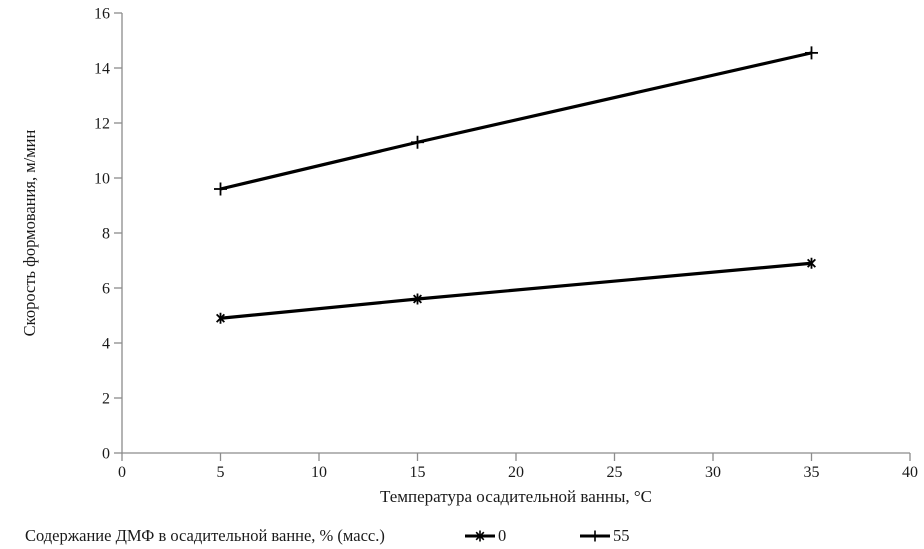  What do you see at coordinates (106, 234) in the screenshot?
I see `y-tick-label: 8` at bounding box center [106, 234].